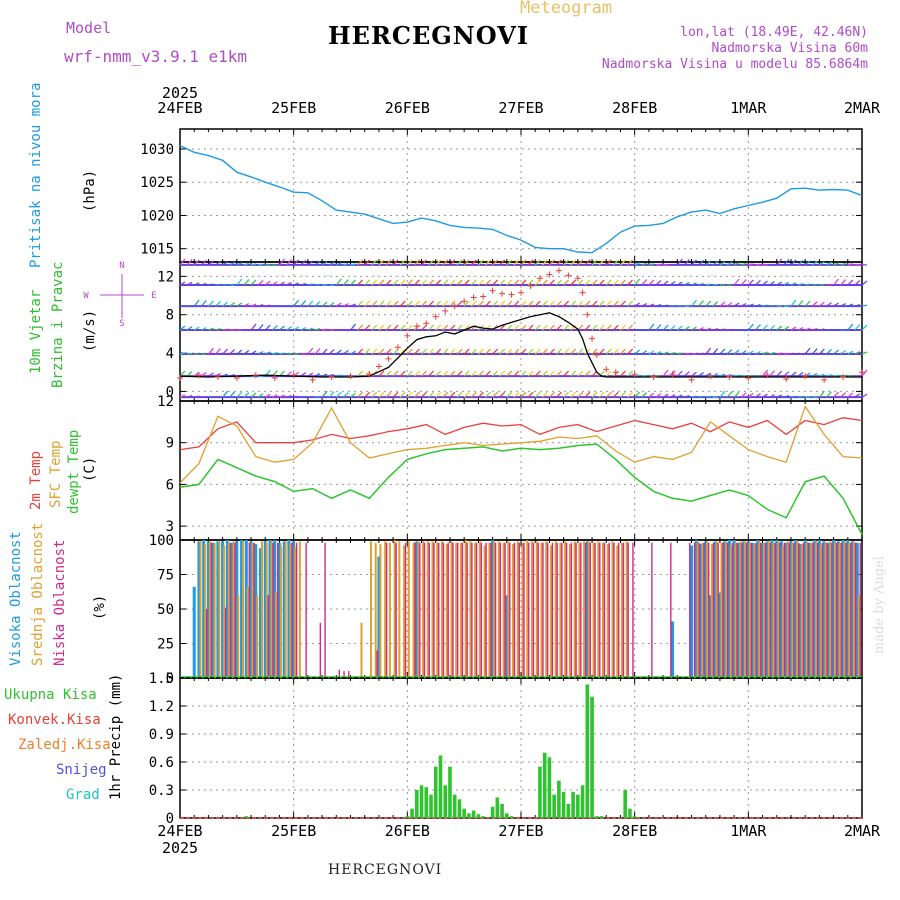 The image size is (900, 900). Describe the element at coordinates (407, 831) in the screenshot. I see `x-tick-label-bottom: 26FEB` at that location.